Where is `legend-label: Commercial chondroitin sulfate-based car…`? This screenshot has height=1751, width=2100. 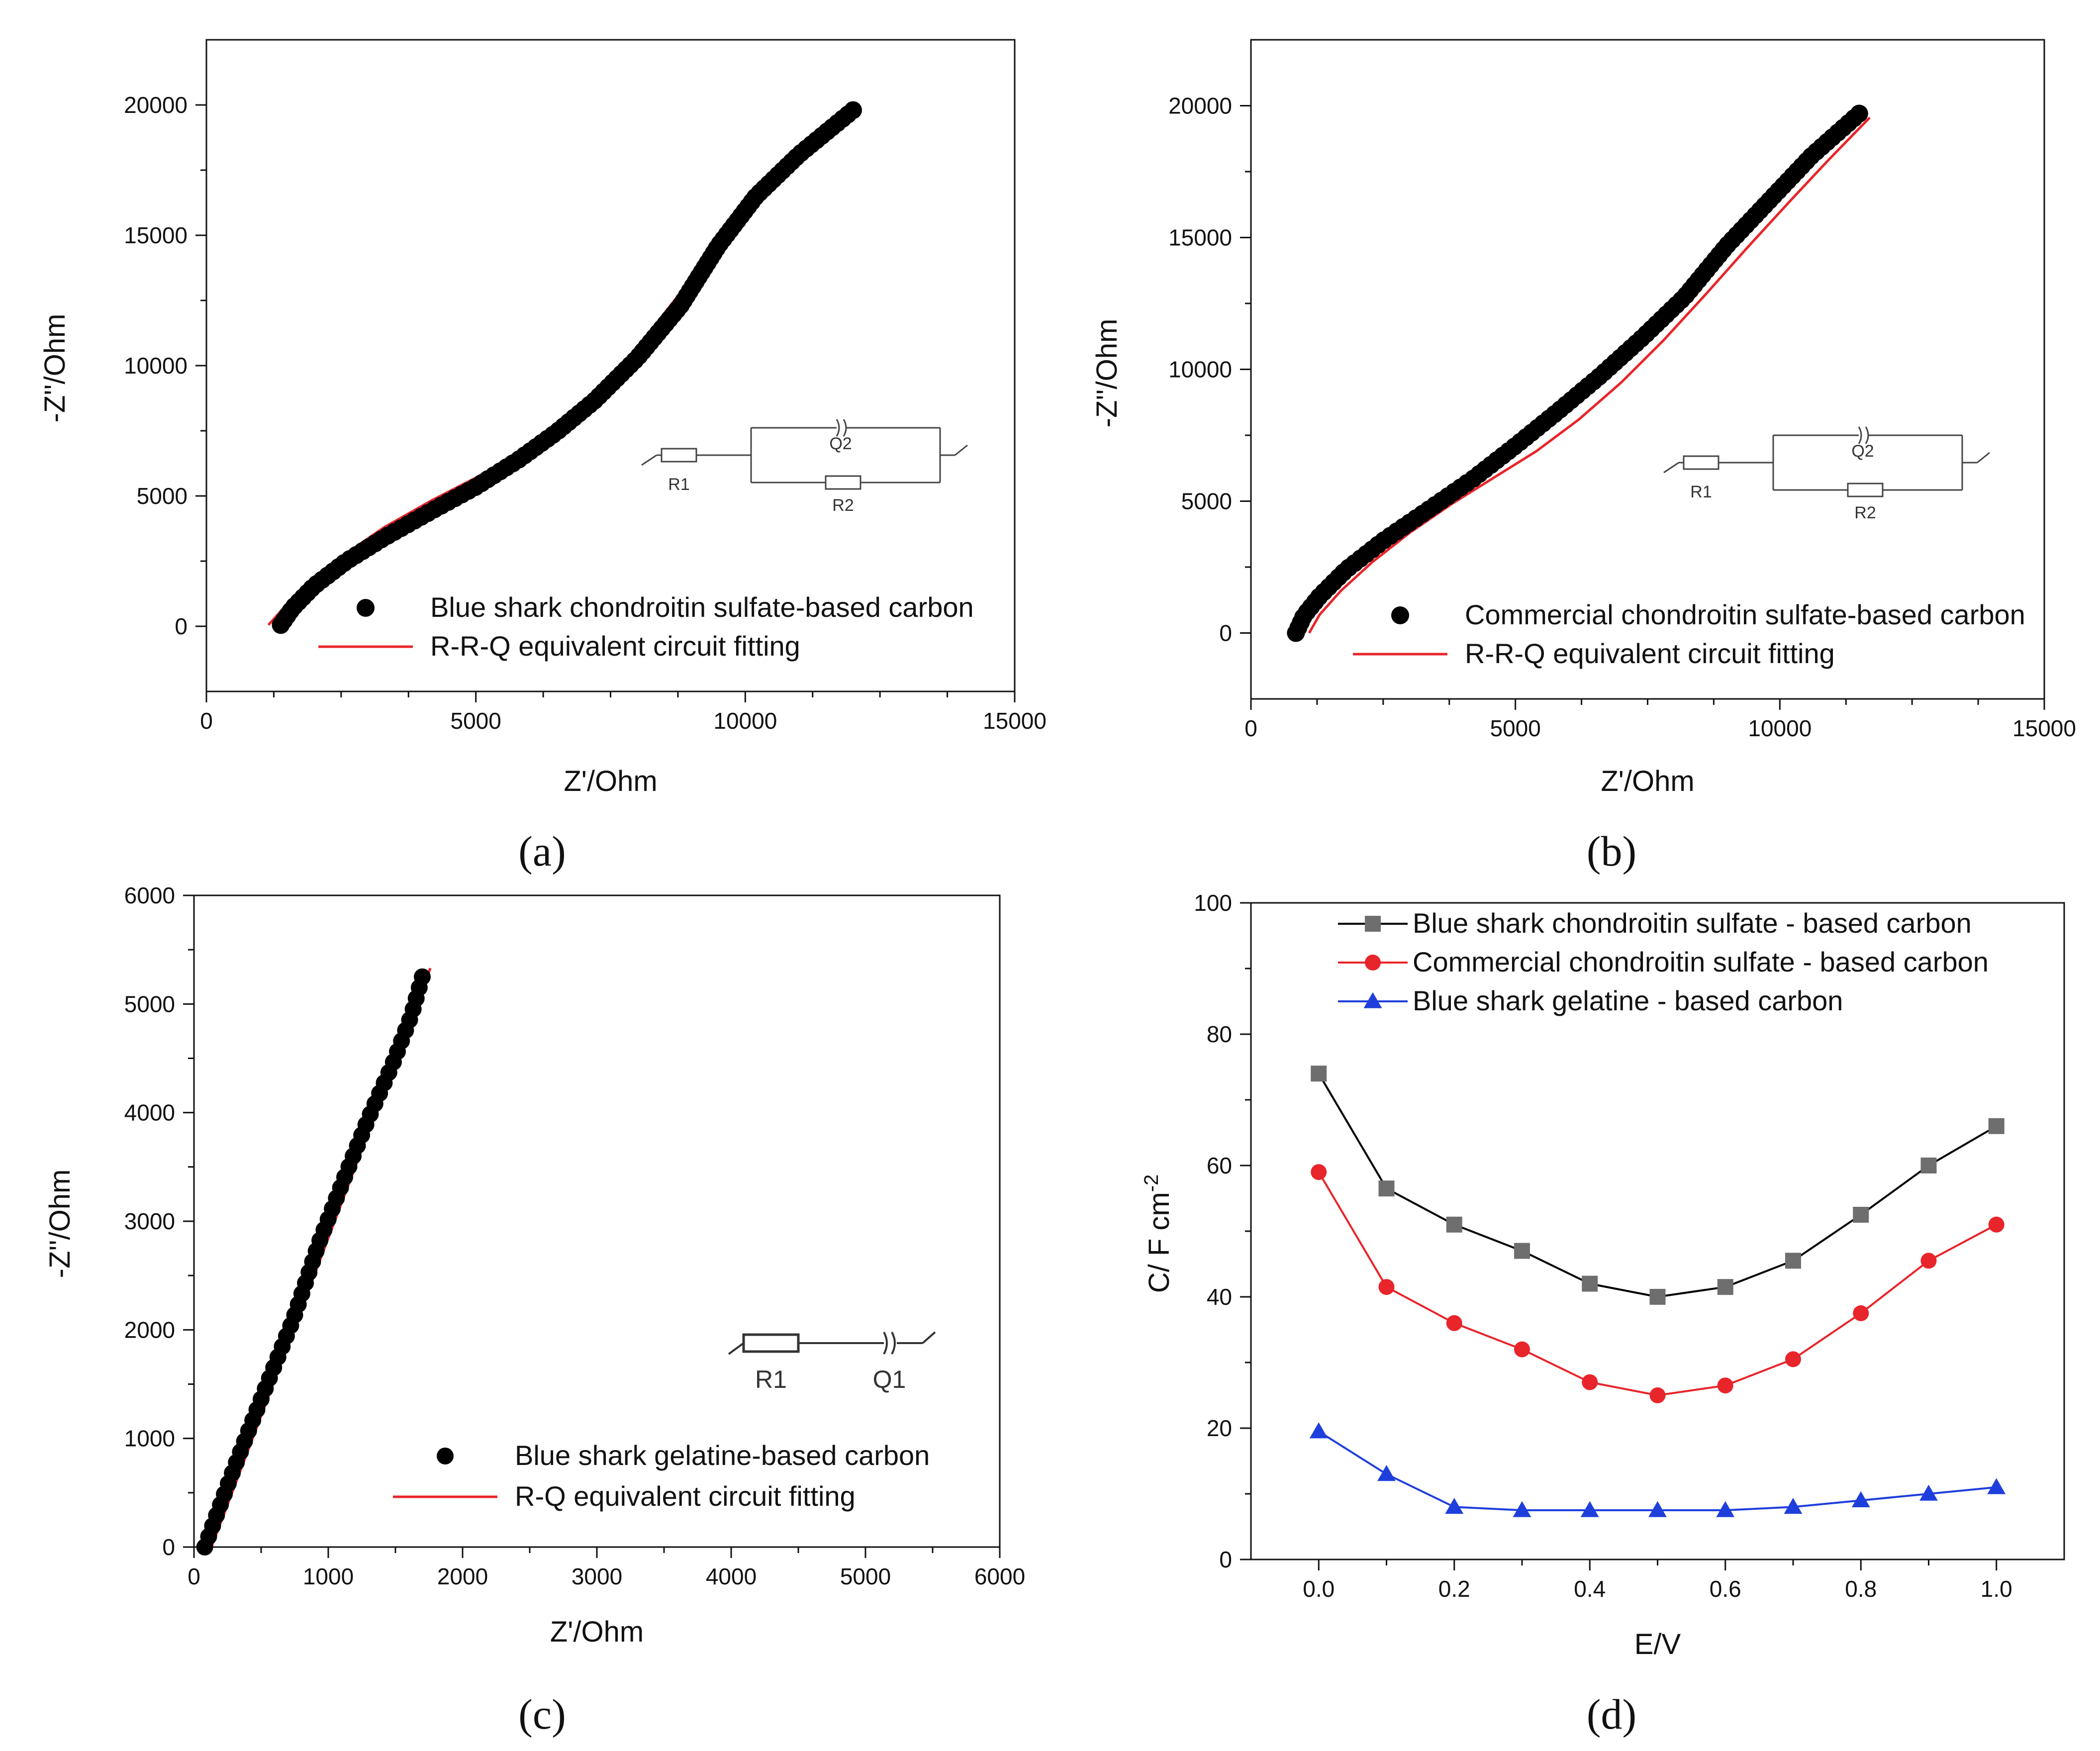
legend-label: Commercial chondroitin sulfate-based car… is located at coordinates (1745, 614).